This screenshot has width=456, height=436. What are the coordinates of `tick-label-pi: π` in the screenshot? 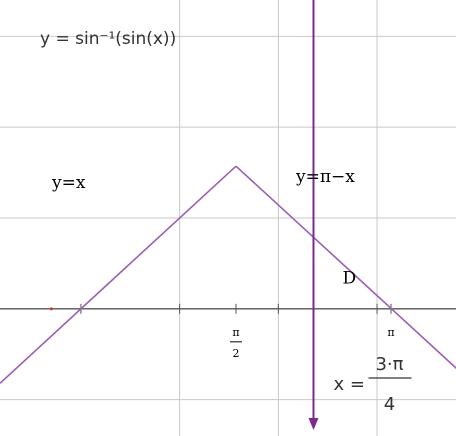 It's located at (390, 332).